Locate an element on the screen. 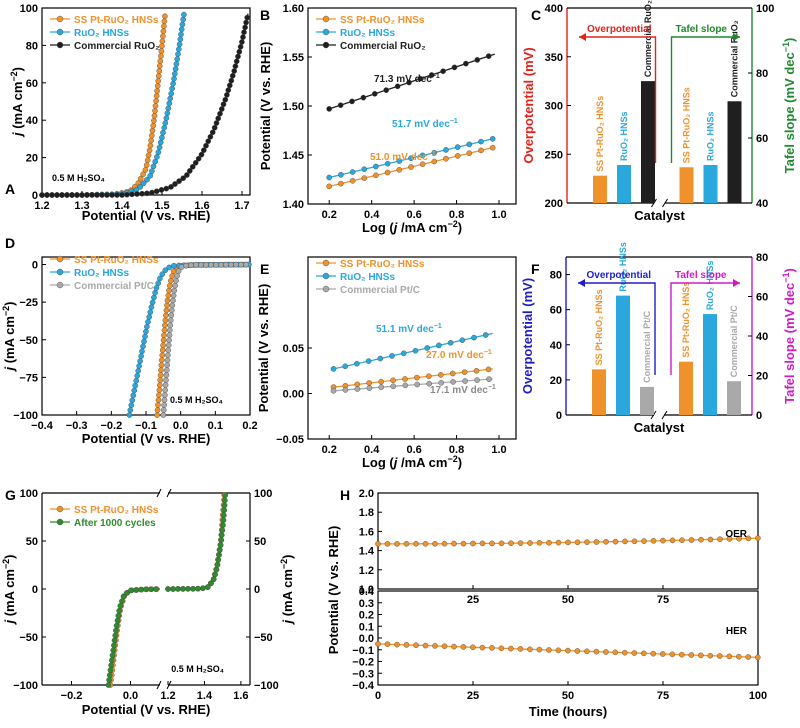 This screenshot has width=800, height=728. x-tick-label: 0 is located at coordinates (378, 696).